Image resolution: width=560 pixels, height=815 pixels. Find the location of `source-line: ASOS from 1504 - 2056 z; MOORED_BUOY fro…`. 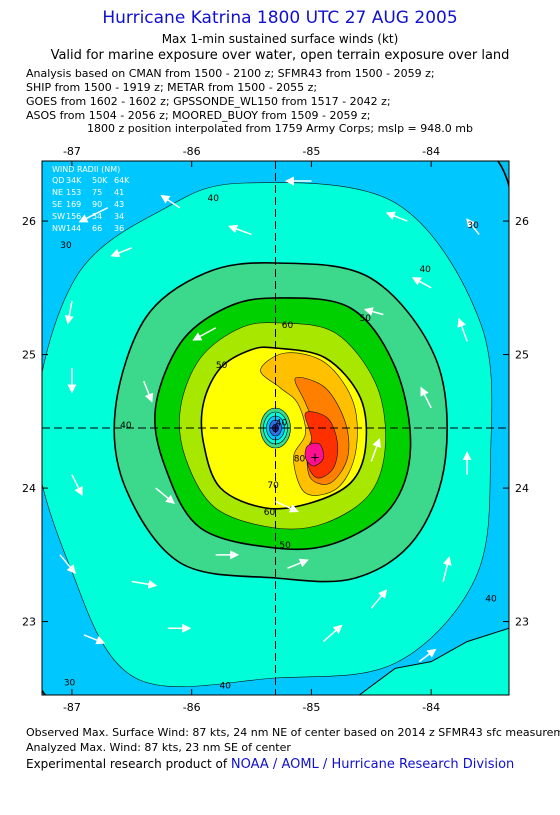

source-line: ASOS from 1504 - 2056 z; MOORED_BUOY fro… is located at coordinates (198, 115).